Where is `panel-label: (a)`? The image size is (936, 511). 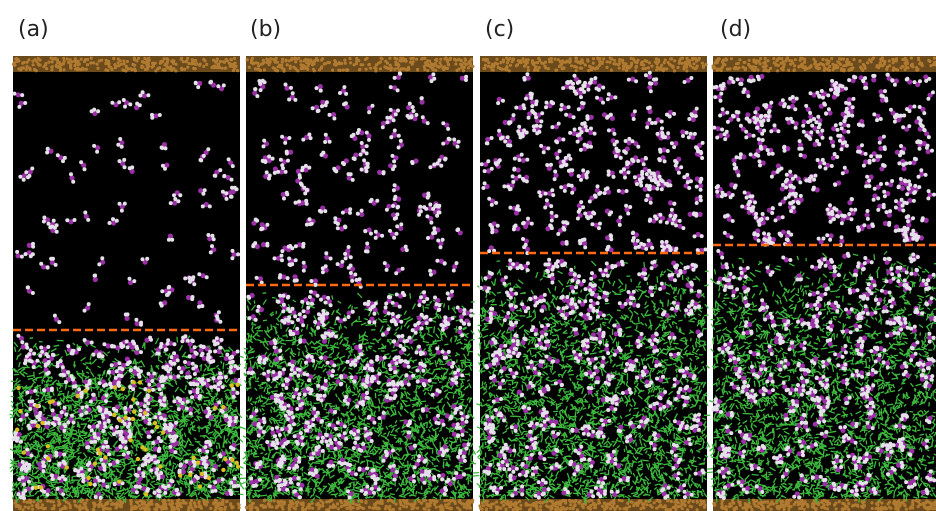 panel-label: (a) is located at coordinates (33, 29).